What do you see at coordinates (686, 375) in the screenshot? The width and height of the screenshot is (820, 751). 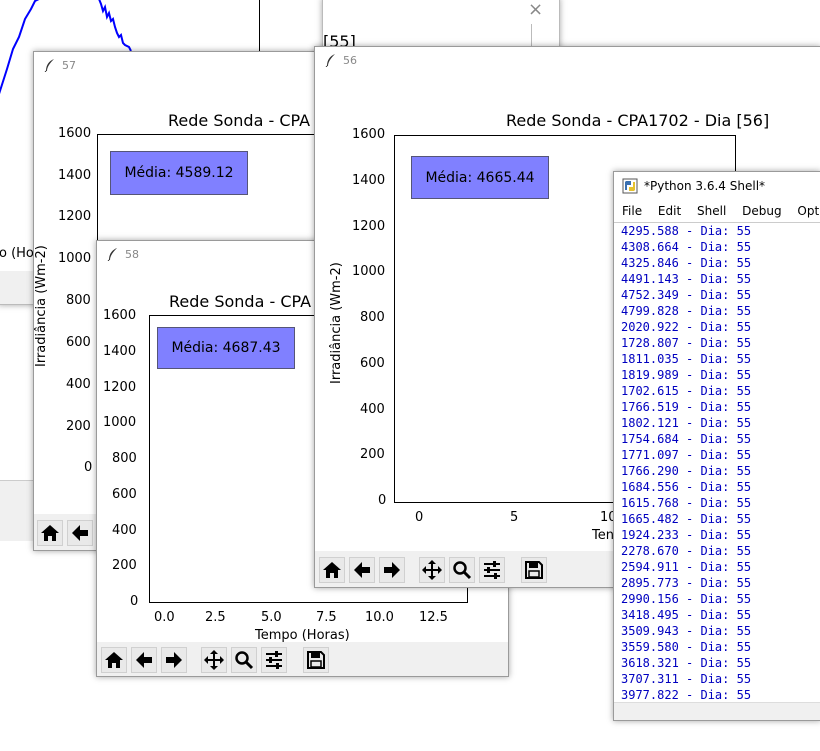 I see `shell-output-line: 1819.989 - Dia: 55` at bounding box center [686, 375].